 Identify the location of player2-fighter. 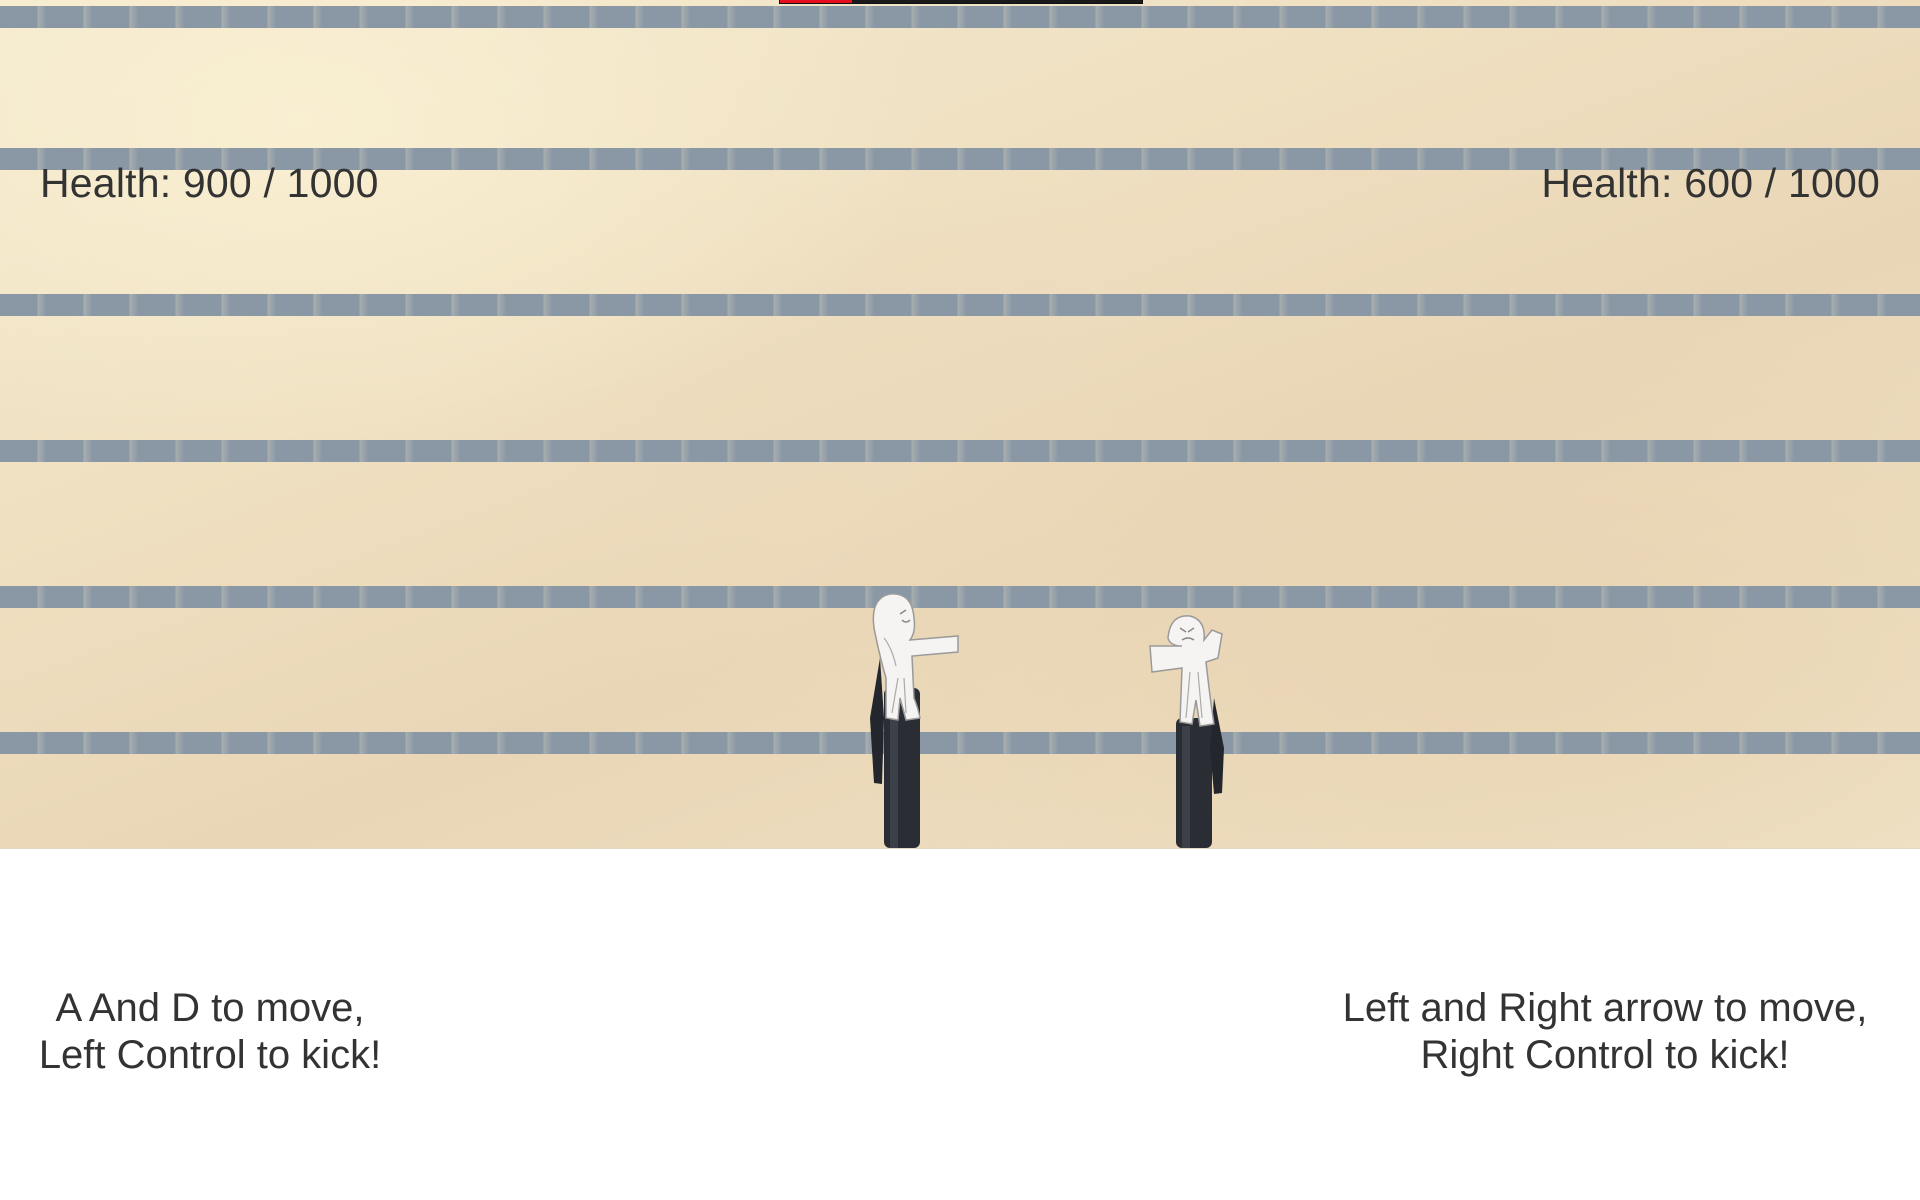
(1186, 731).